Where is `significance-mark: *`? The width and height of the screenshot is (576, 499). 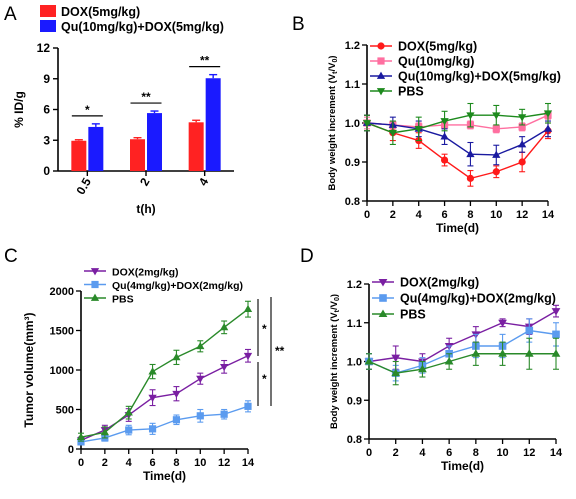
significance-mark: * is located at coordinates (87, 110).